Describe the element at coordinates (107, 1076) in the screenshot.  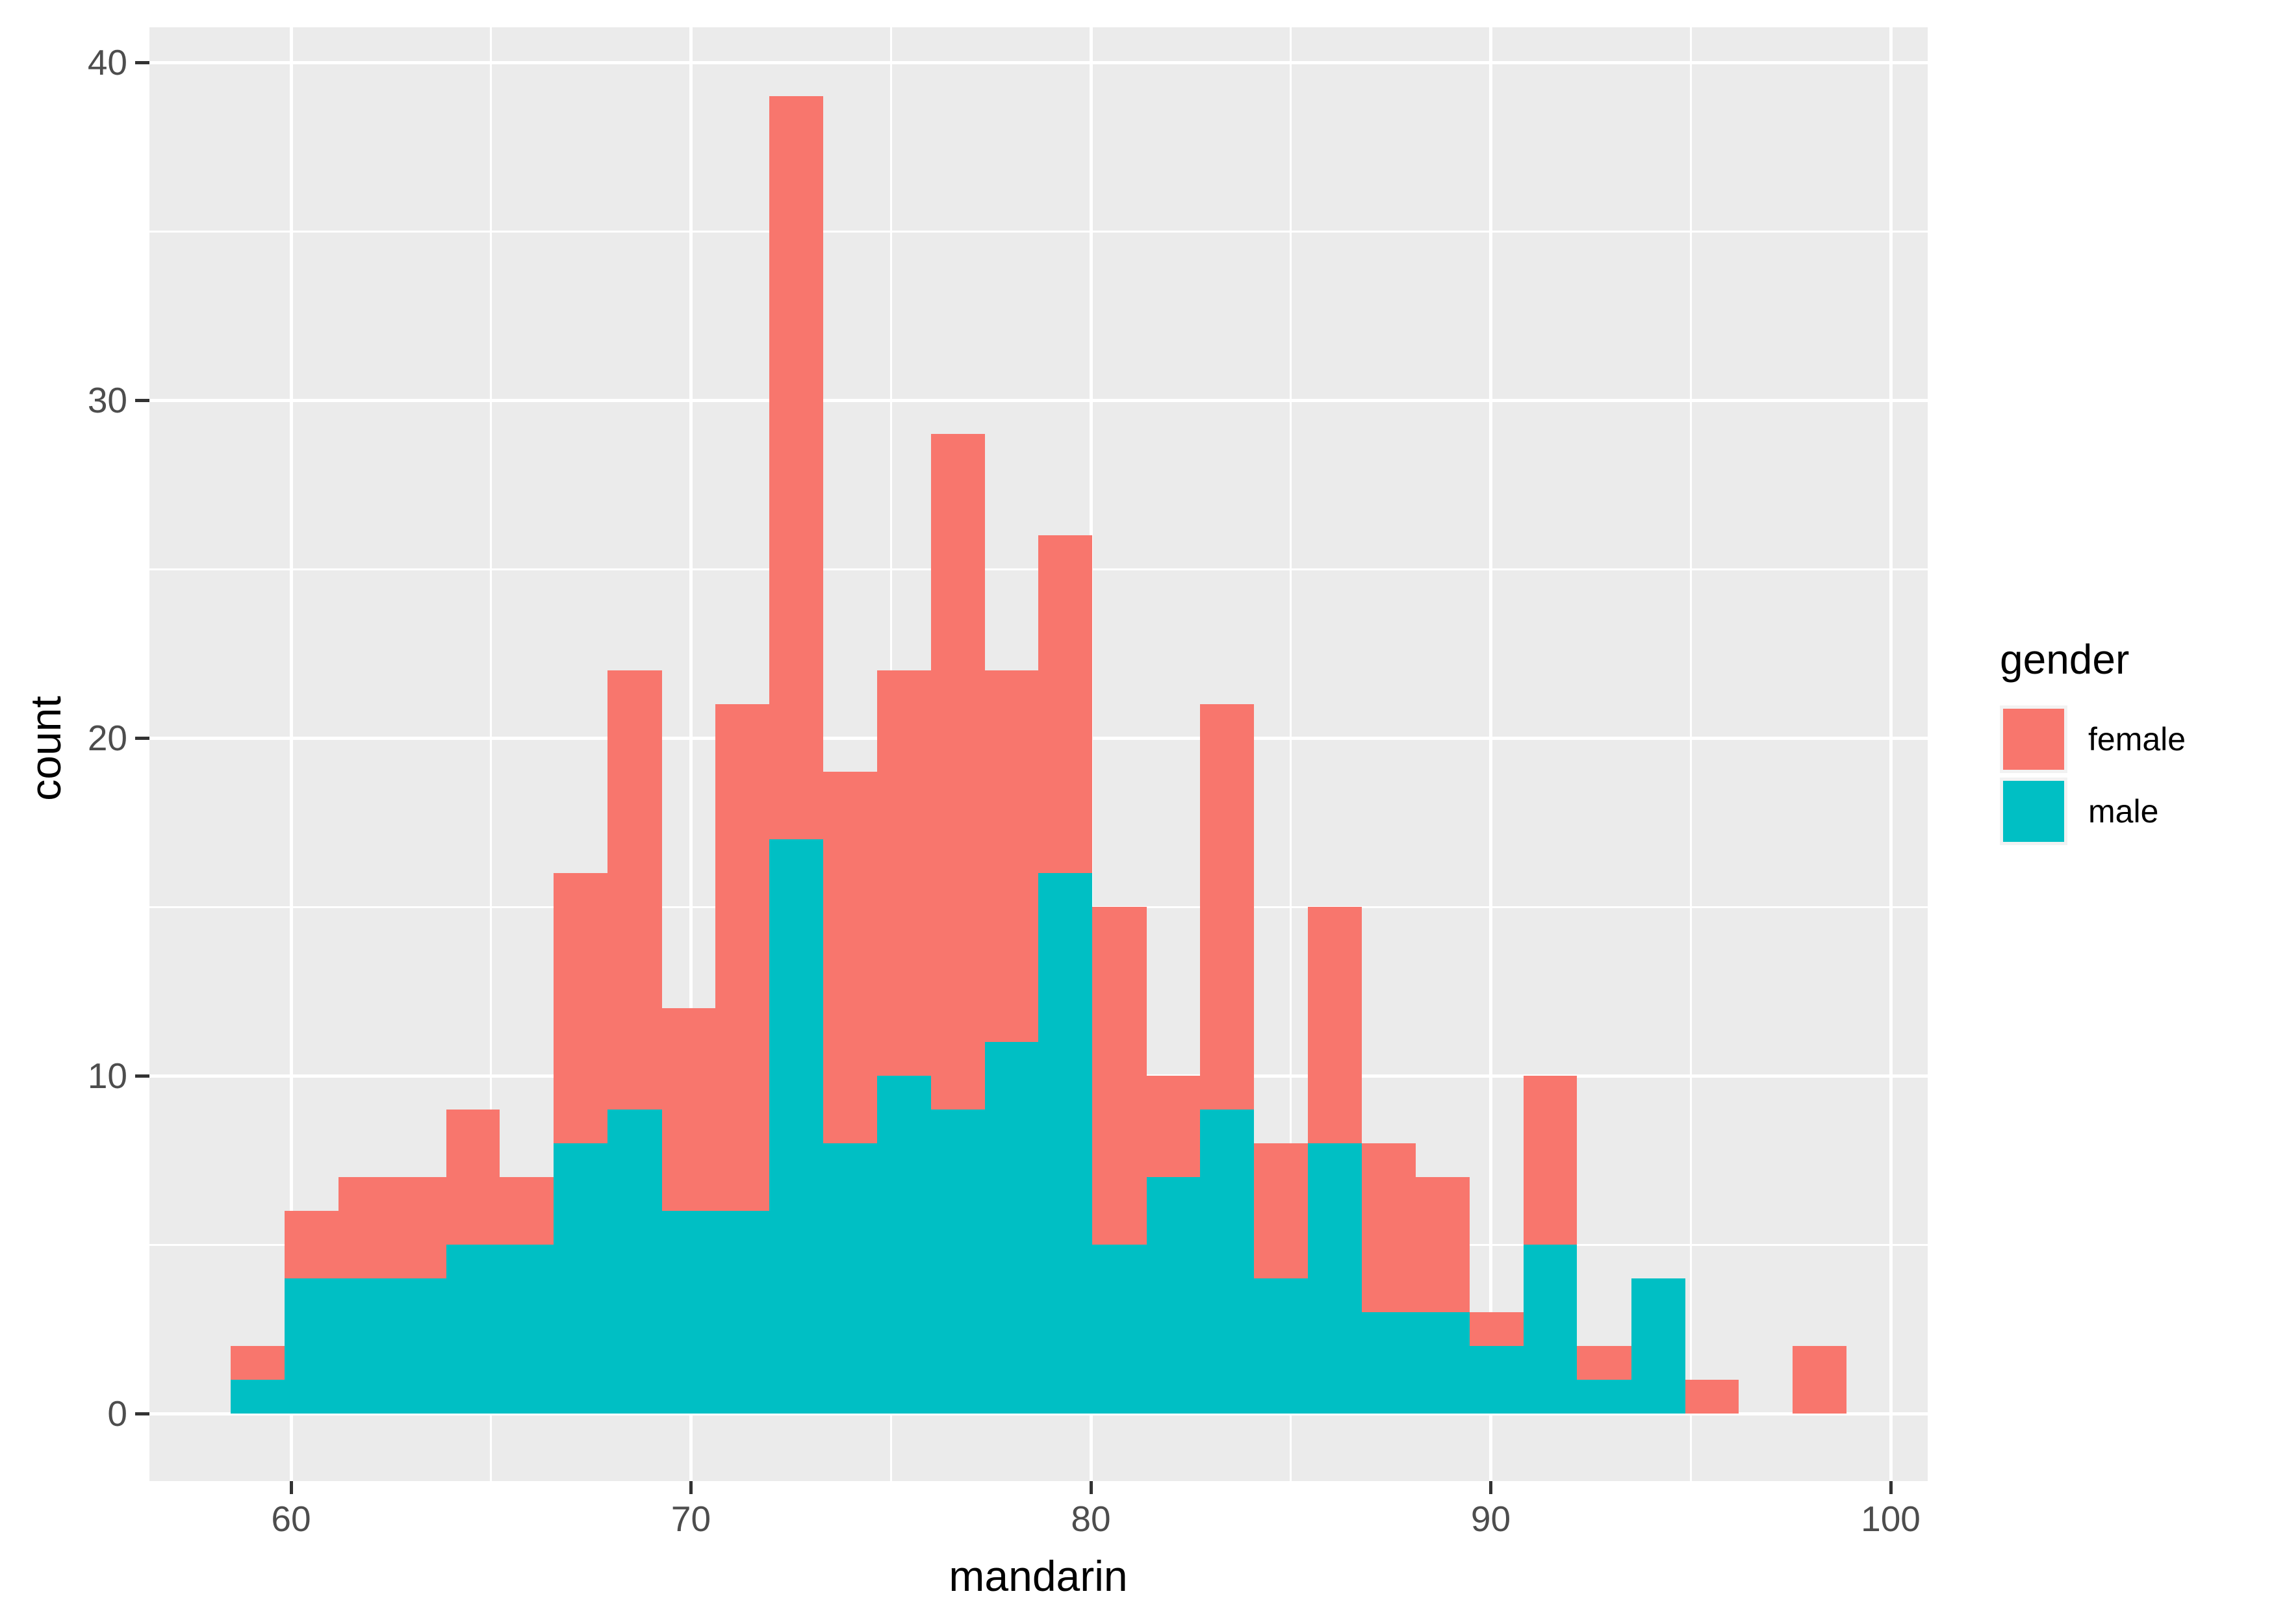
I see `y-tick-label: 10` at that location.